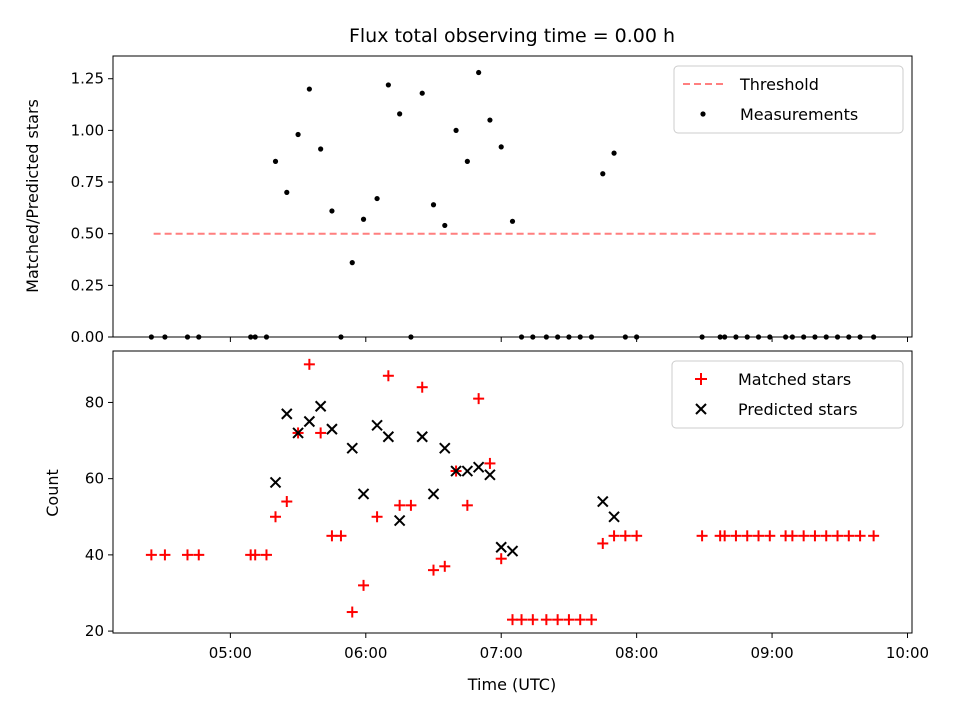 The width and height of the screenshot is (960, 720). Describe the element at coordinates (94, 479) in the screenshot. I see `bottom-y-tick-label: 60` at that location.